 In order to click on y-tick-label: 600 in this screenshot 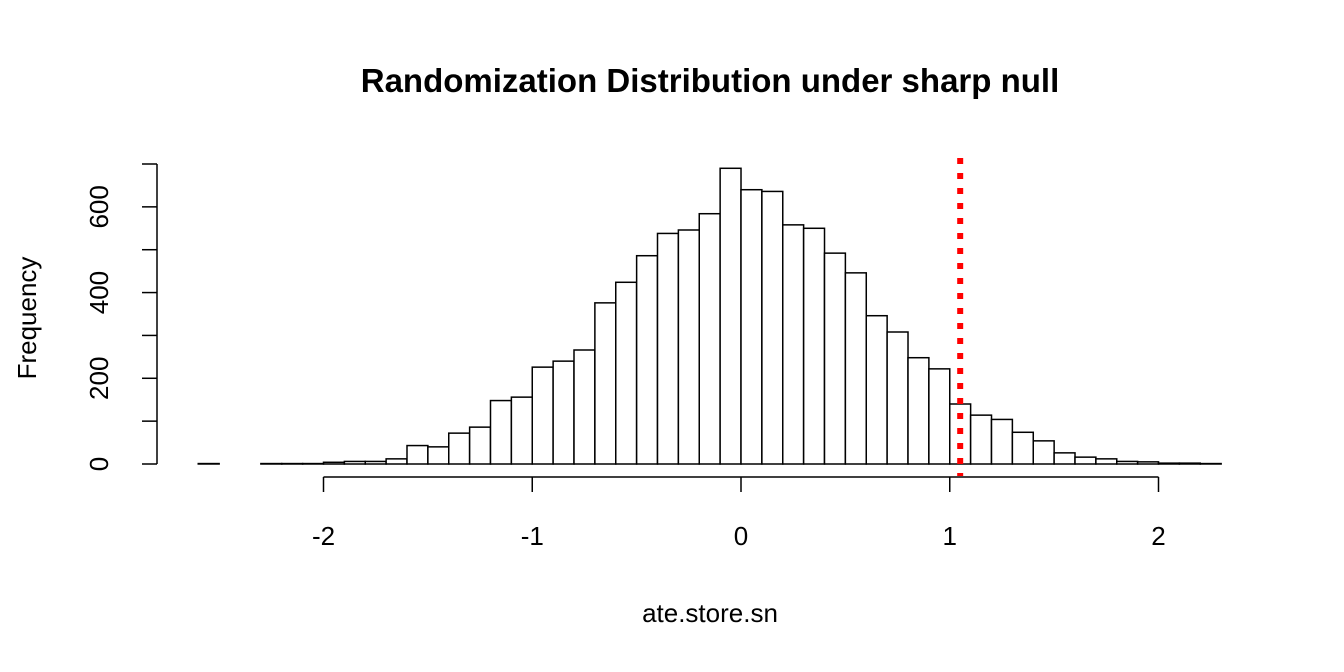, I will do `click(99, 206)`.